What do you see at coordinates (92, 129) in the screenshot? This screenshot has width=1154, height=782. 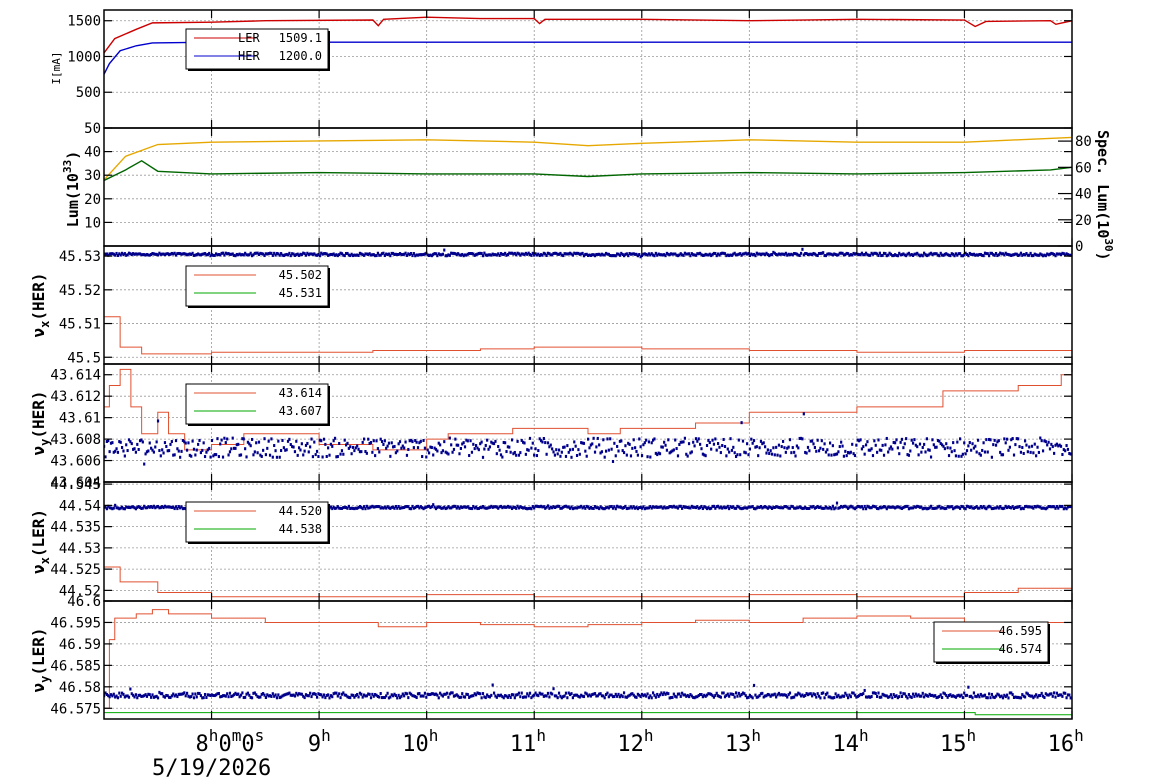 I see `y-tick-label: 50` at bounding box center [92, 129].